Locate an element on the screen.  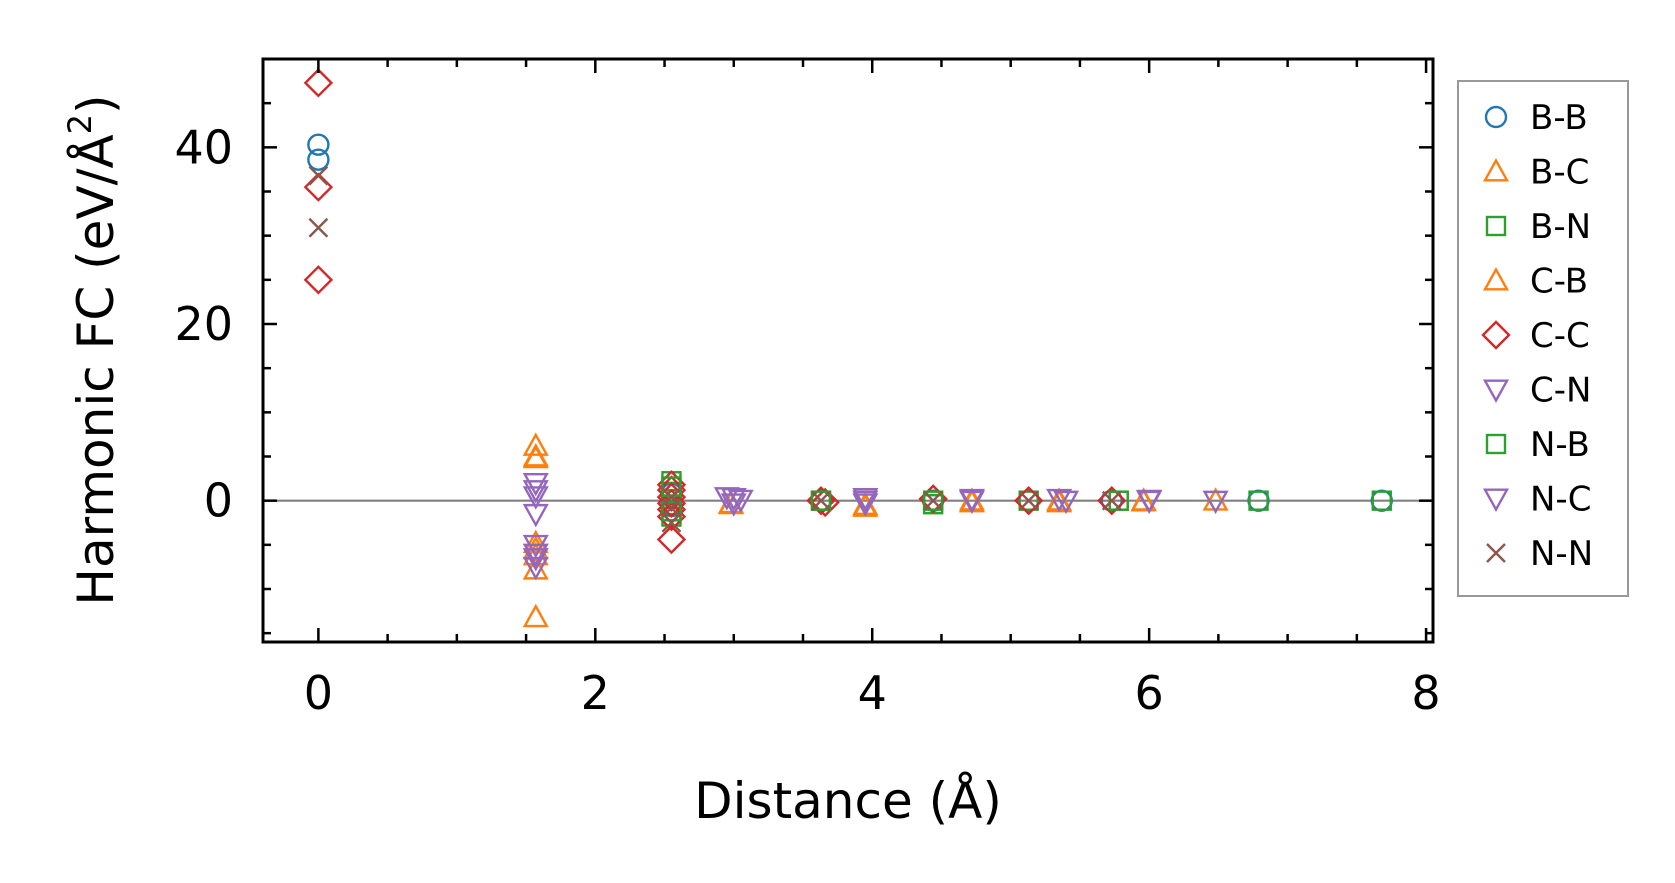
legend-marker-n-n is located at coordinates (1496, 553).